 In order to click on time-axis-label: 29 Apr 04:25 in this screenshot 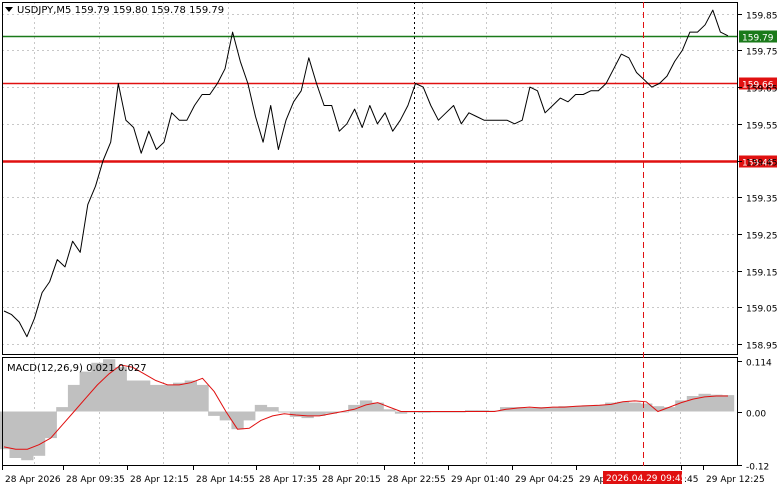, I will do `click(544, 480)`.